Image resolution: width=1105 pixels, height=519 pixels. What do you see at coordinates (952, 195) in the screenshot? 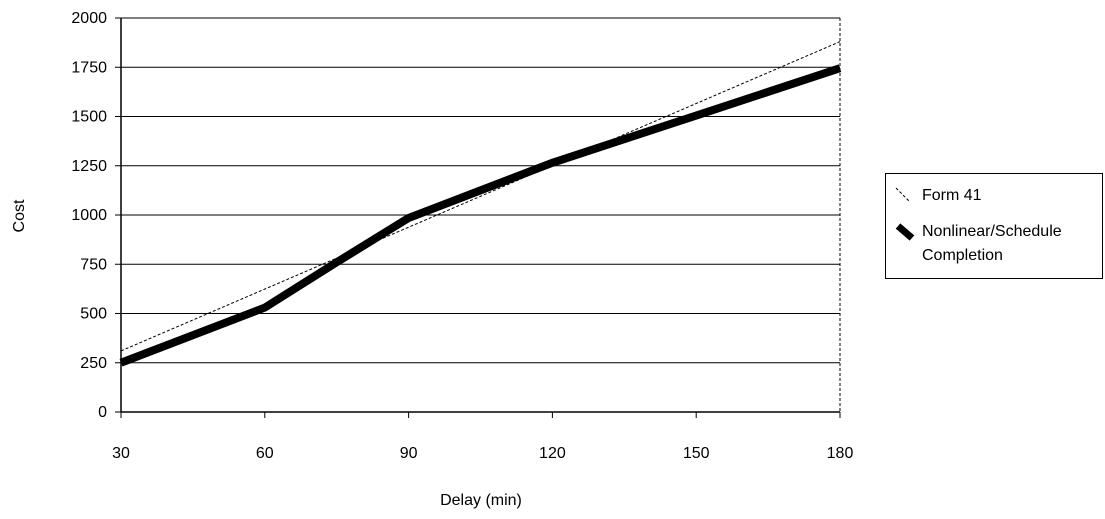
I see `legend-label-form41: Form 41` at bounding box center [952, 195].